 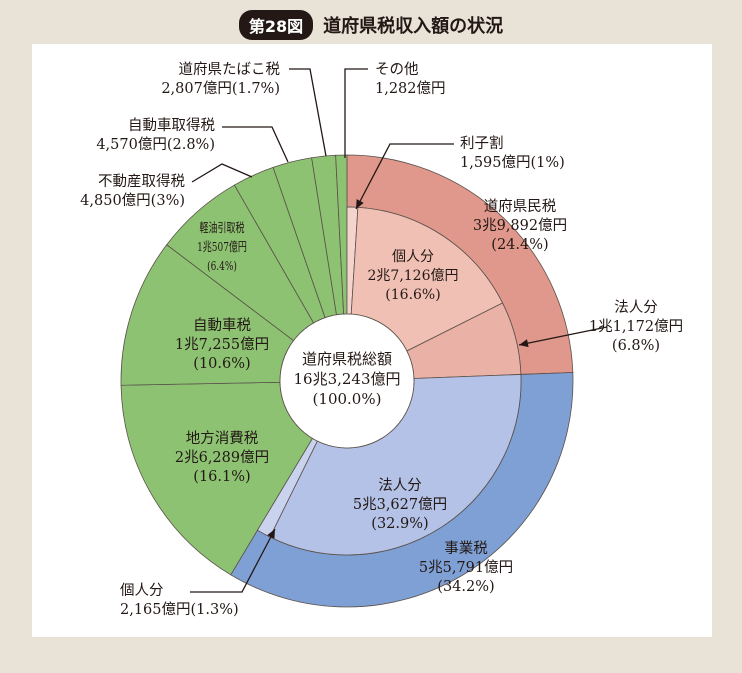 I want to click on label-fudosan: 不動産取得税 4,850億円(3%), so click(x=132, y=191).